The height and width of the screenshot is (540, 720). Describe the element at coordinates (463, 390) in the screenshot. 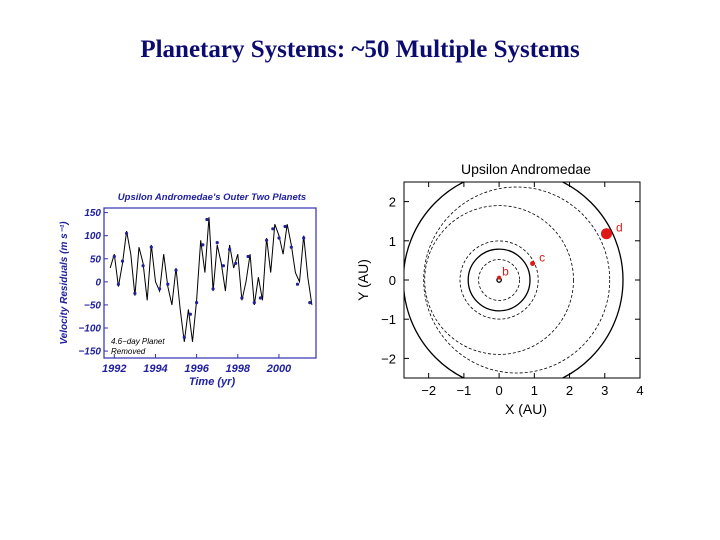

I see `x-tick-label: −1` at that location.